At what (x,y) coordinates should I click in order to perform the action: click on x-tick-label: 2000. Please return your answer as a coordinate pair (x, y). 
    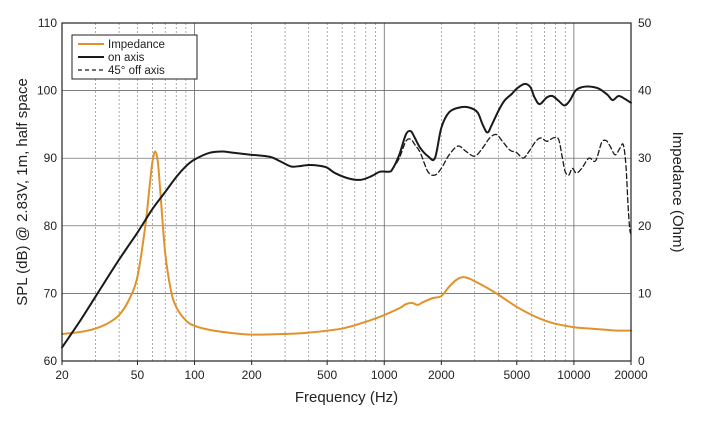
    Looking at the image, I should click on (441, 375).